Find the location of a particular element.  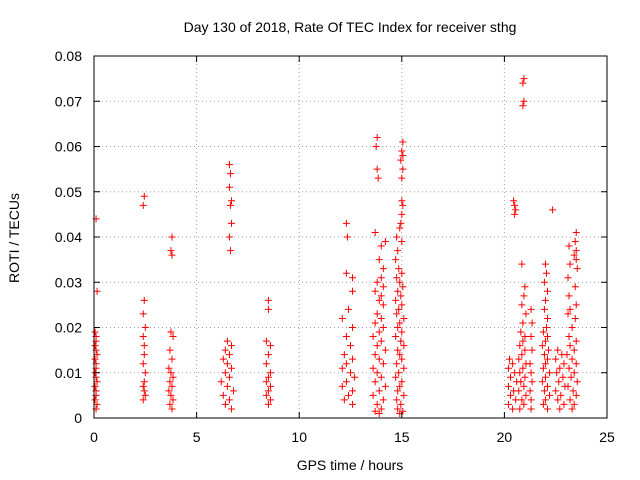

x-tick-label: 0 is located at coordinates (94, 437).